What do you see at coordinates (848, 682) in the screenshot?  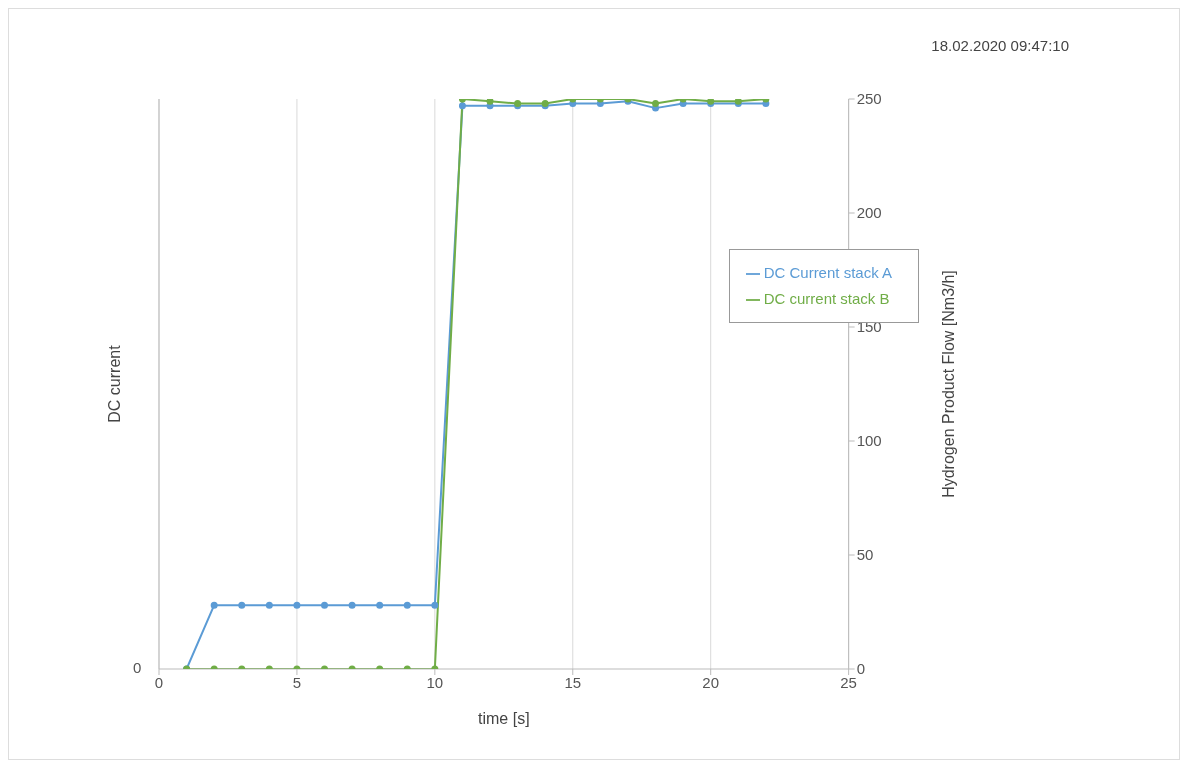 I see `x-tick-label: 25` at bounding box center [848, 682].